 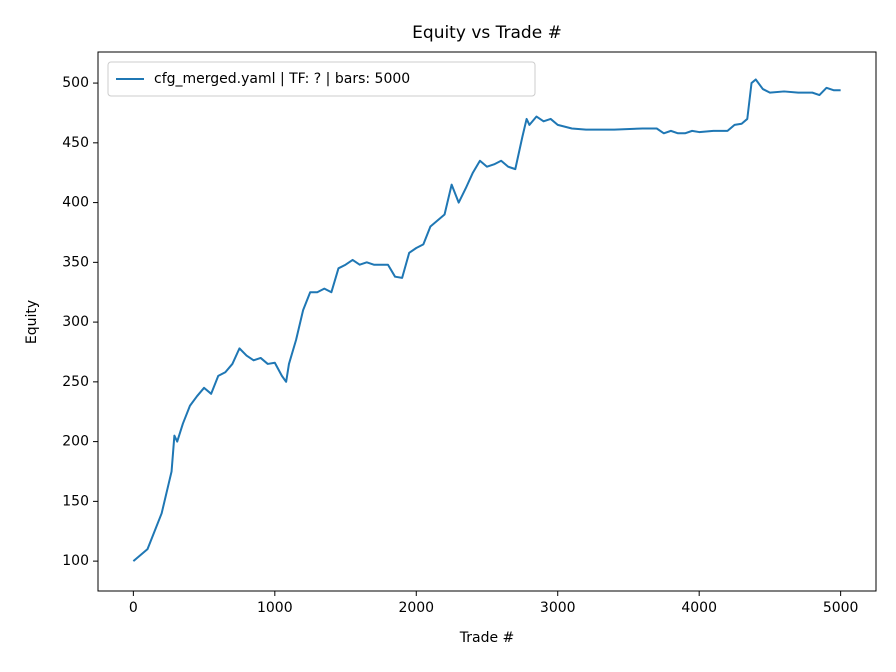 What do you see at coordinates (133, 608) in the screenshot?
I see `x-tick-label: 0` at bounding box center [133, 608].